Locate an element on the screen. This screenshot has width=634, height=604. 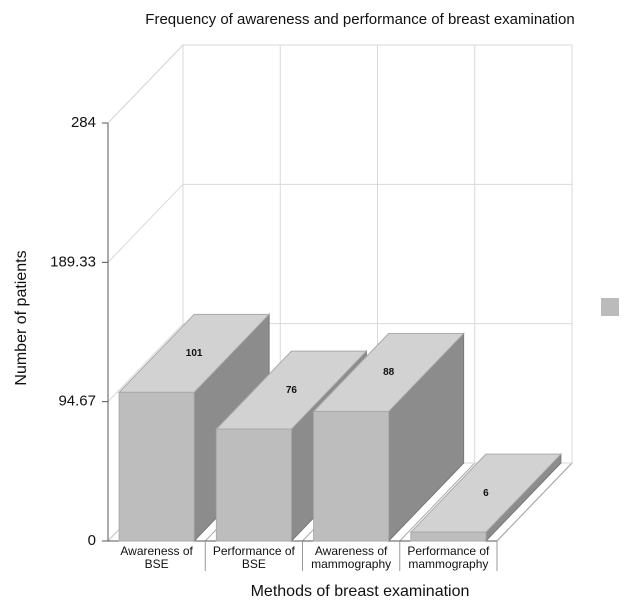
x-tick-label: Performance of BSE is located at coordinates (253, 557).